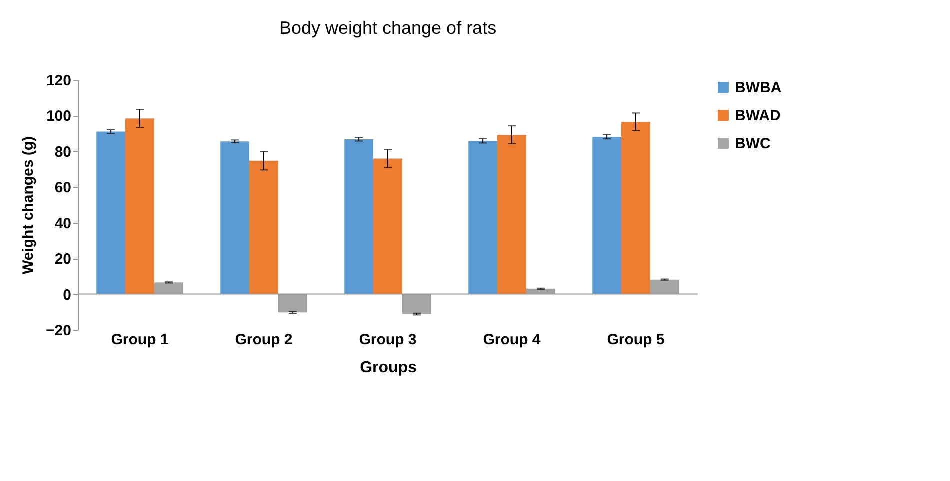 This screenshot has height=481, width=950. Describe the element at coordinates (264, 340) in the screenshot. I see `x-tick-label: Group 2` at that location.